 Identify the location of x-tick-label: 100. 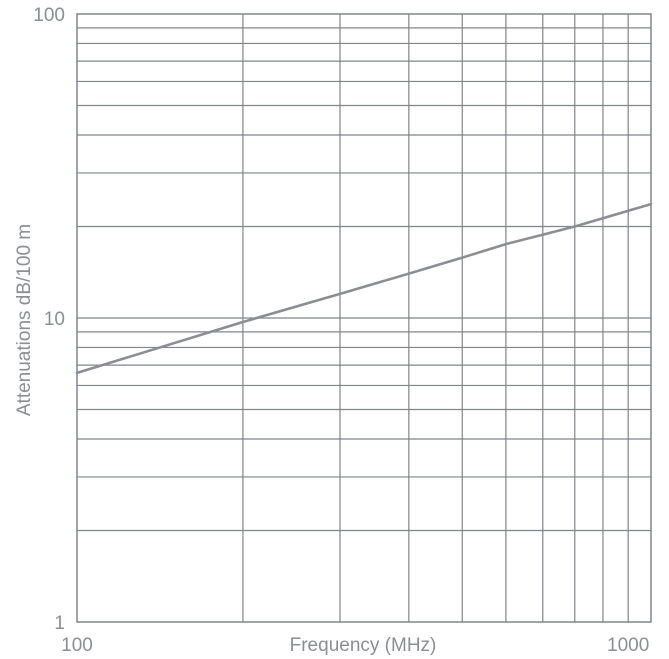
(77, 645).